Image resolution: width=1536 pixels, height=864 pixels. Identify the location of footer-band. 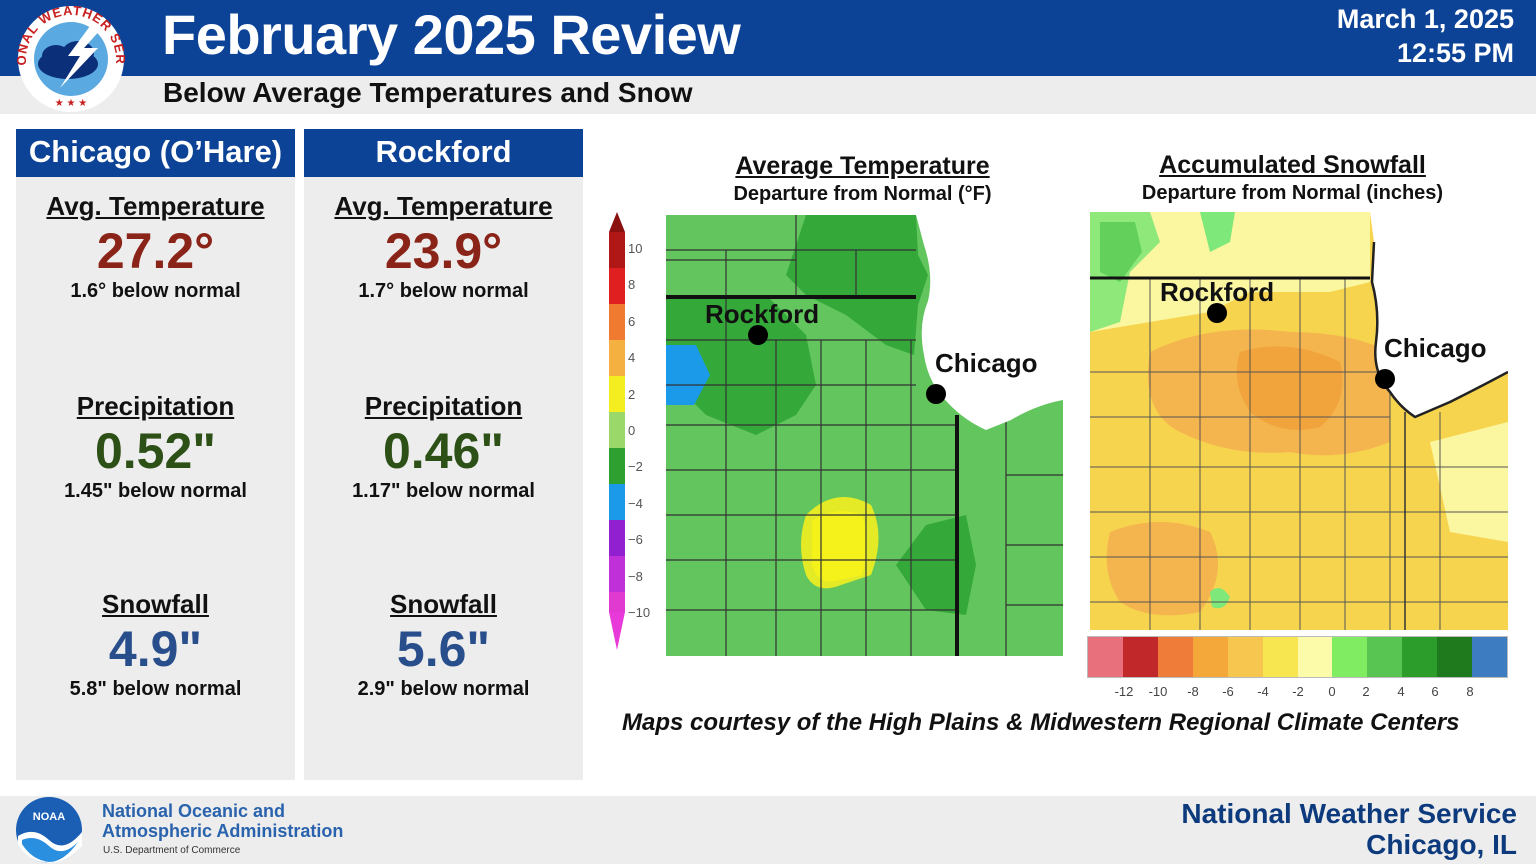
(768, 830).